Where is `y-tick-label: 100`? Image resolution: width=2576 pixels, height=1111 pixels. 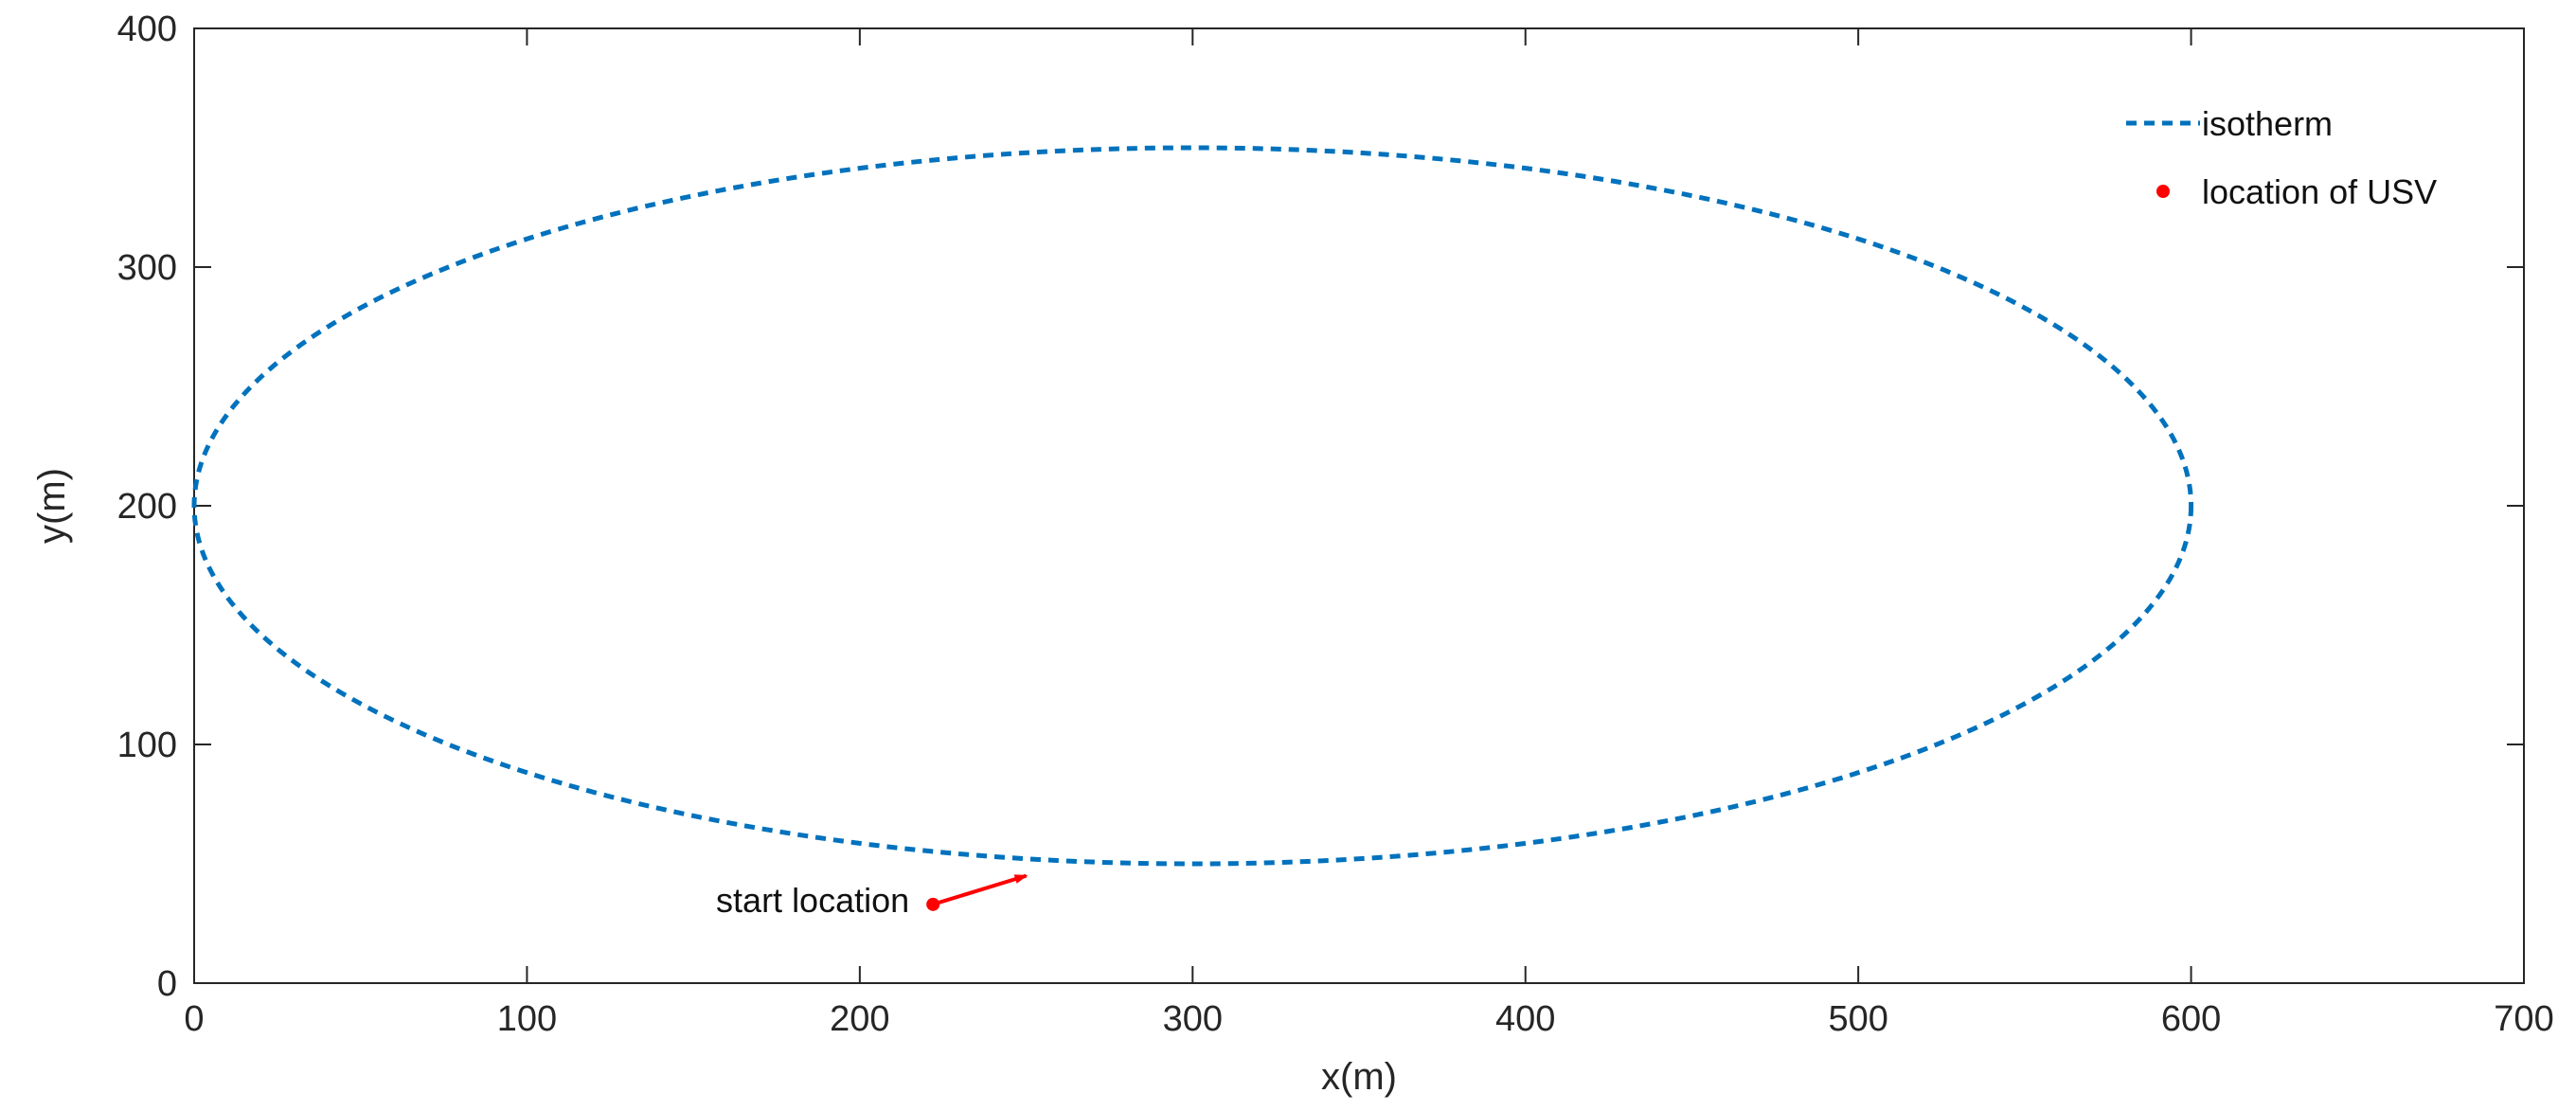 y-tick-label: 100 is located at coordinates (147, 745).